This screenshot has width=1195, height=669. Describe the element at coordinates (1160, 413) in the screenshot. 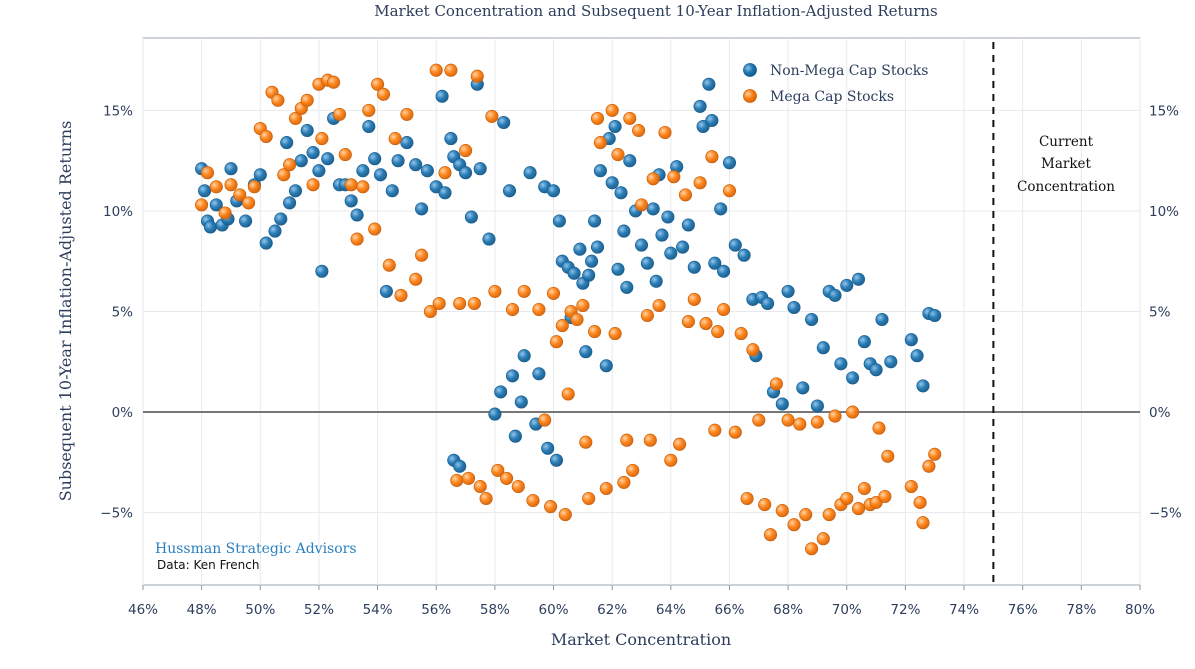

I see `y-tick-label-right: 0%` at that location.